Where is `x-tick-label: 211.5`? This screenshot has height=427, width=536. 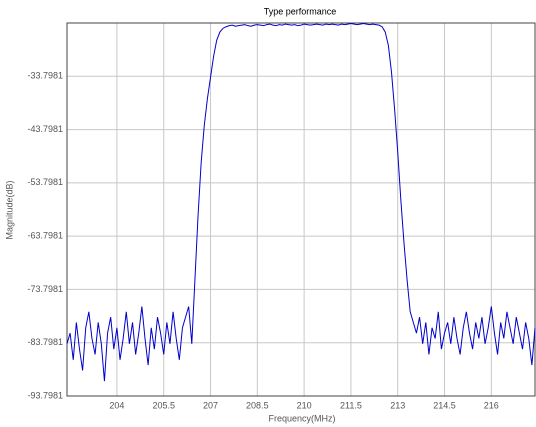
x-tick-label: 211.5 is located at coordinates (351, 405).